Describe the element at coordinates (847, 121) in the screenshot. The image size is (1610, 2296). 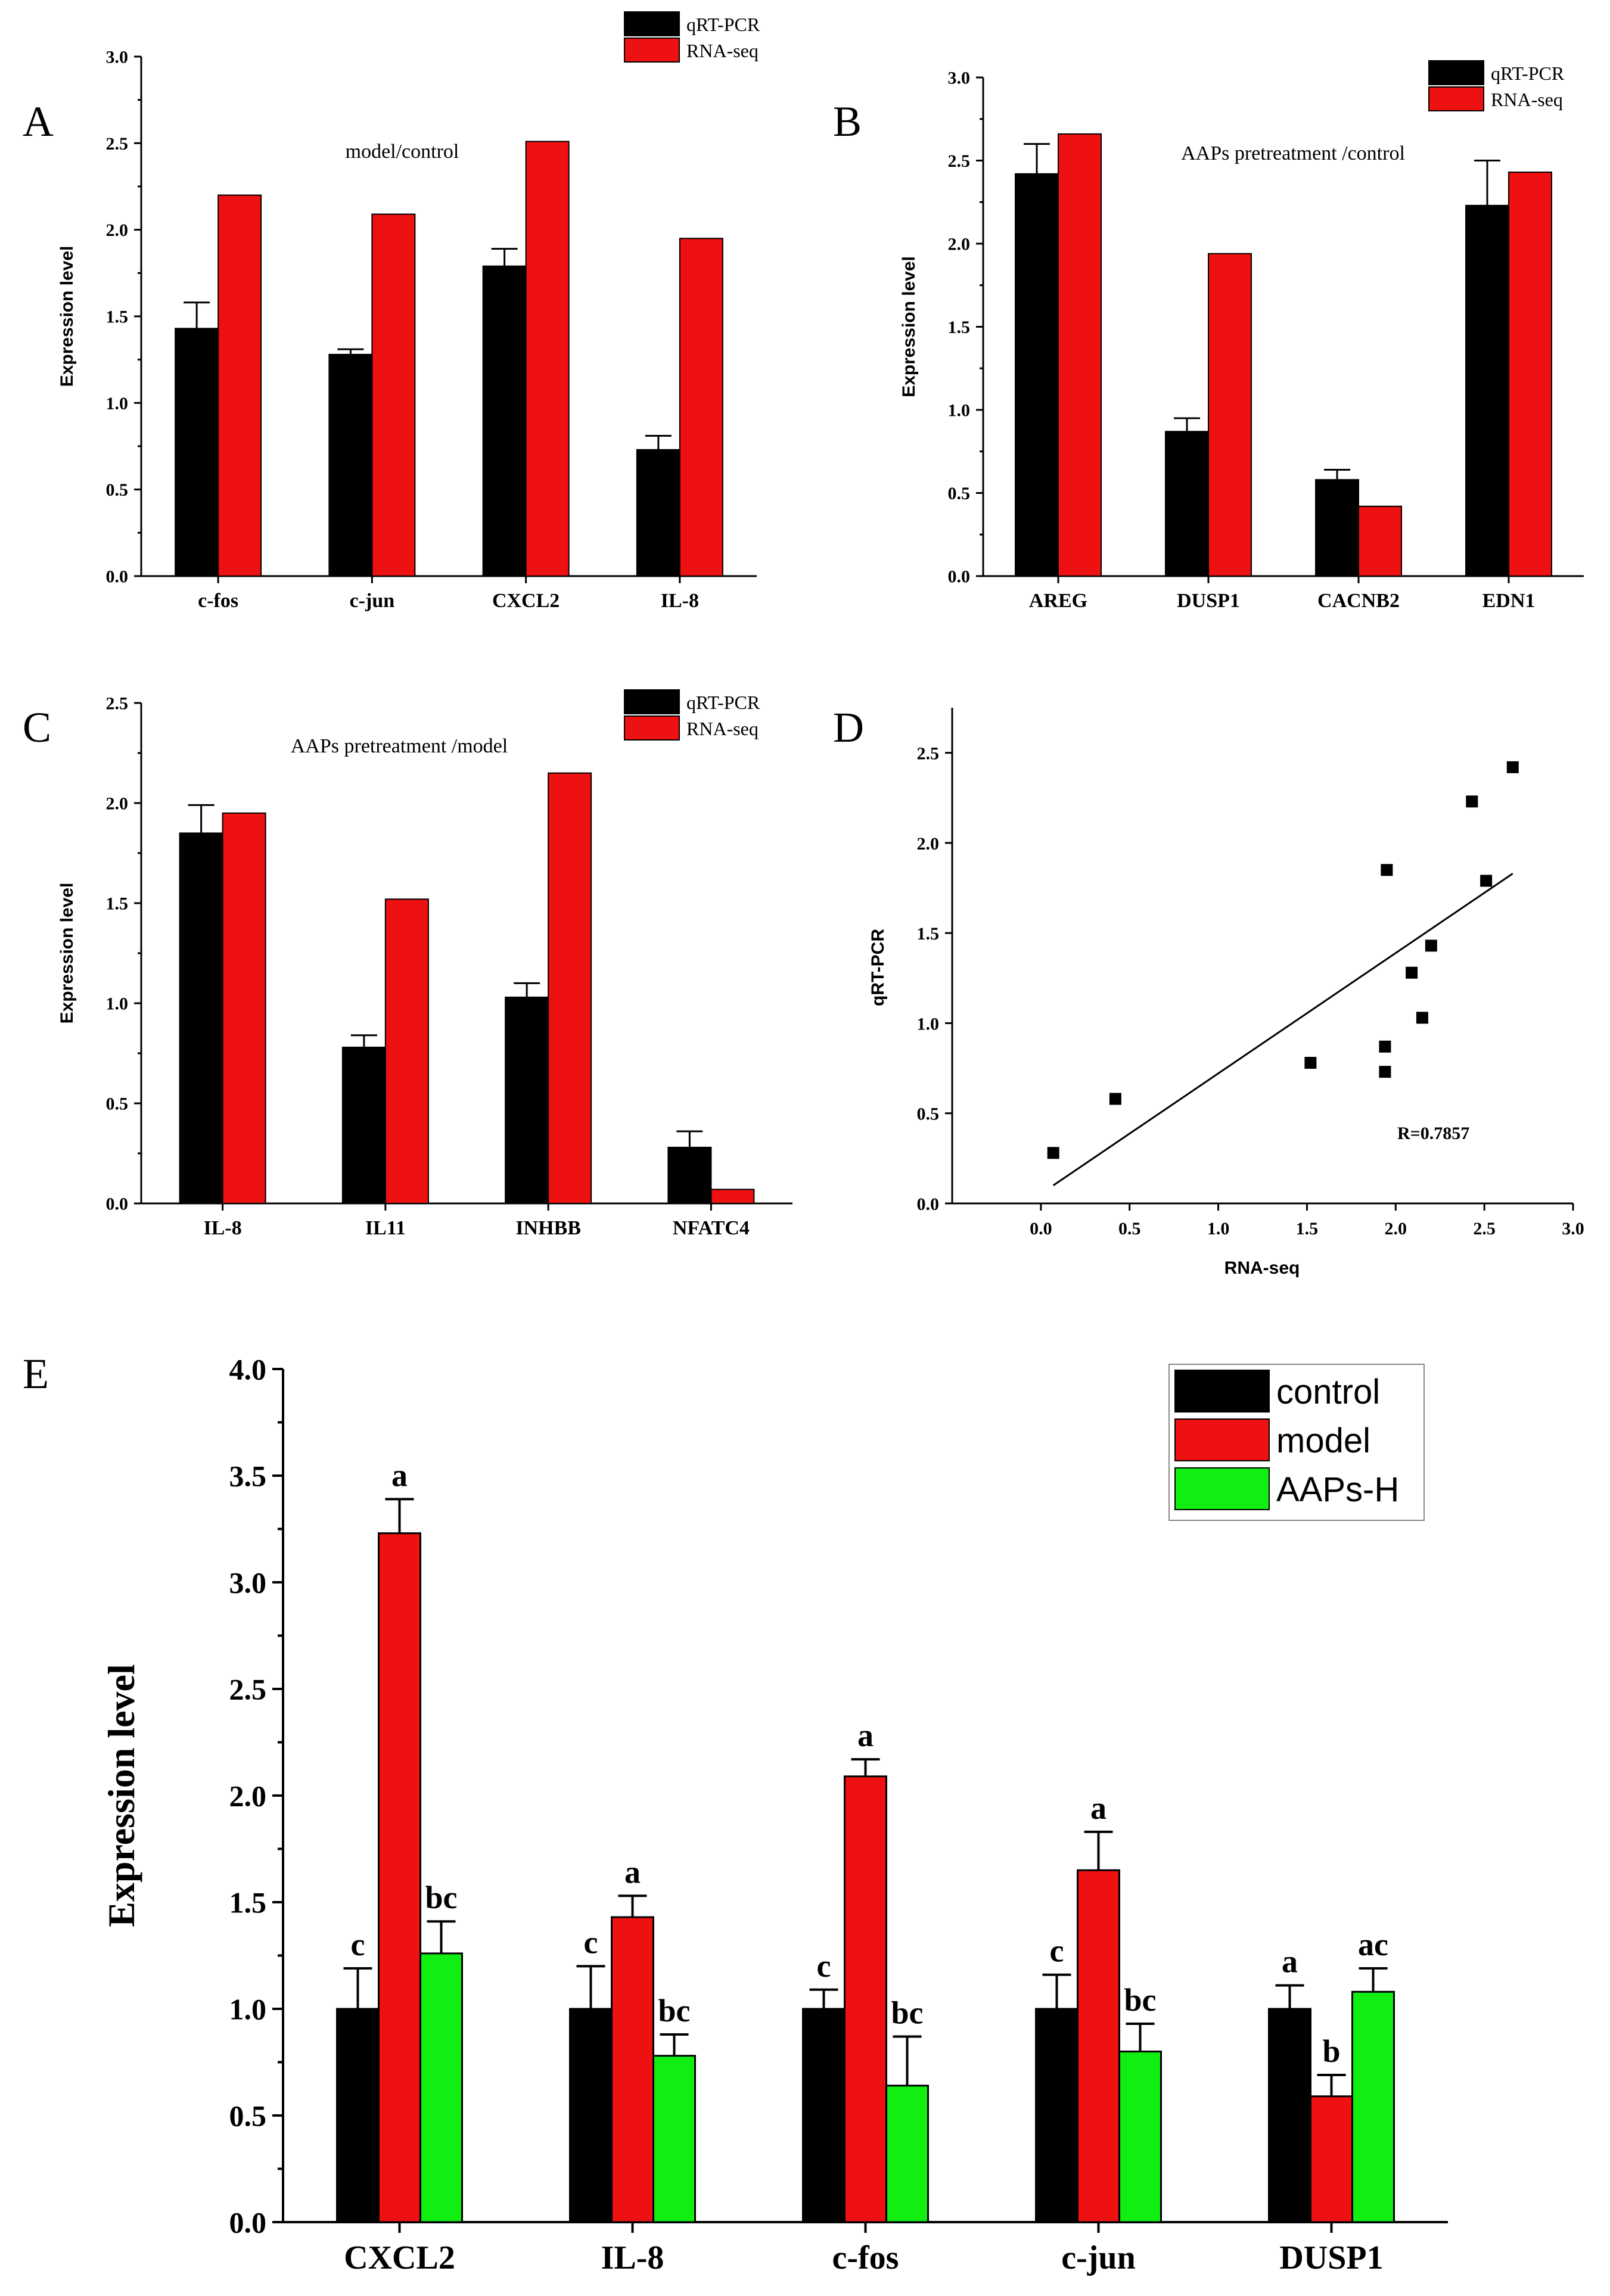
I see `panel-label: B` at that location.